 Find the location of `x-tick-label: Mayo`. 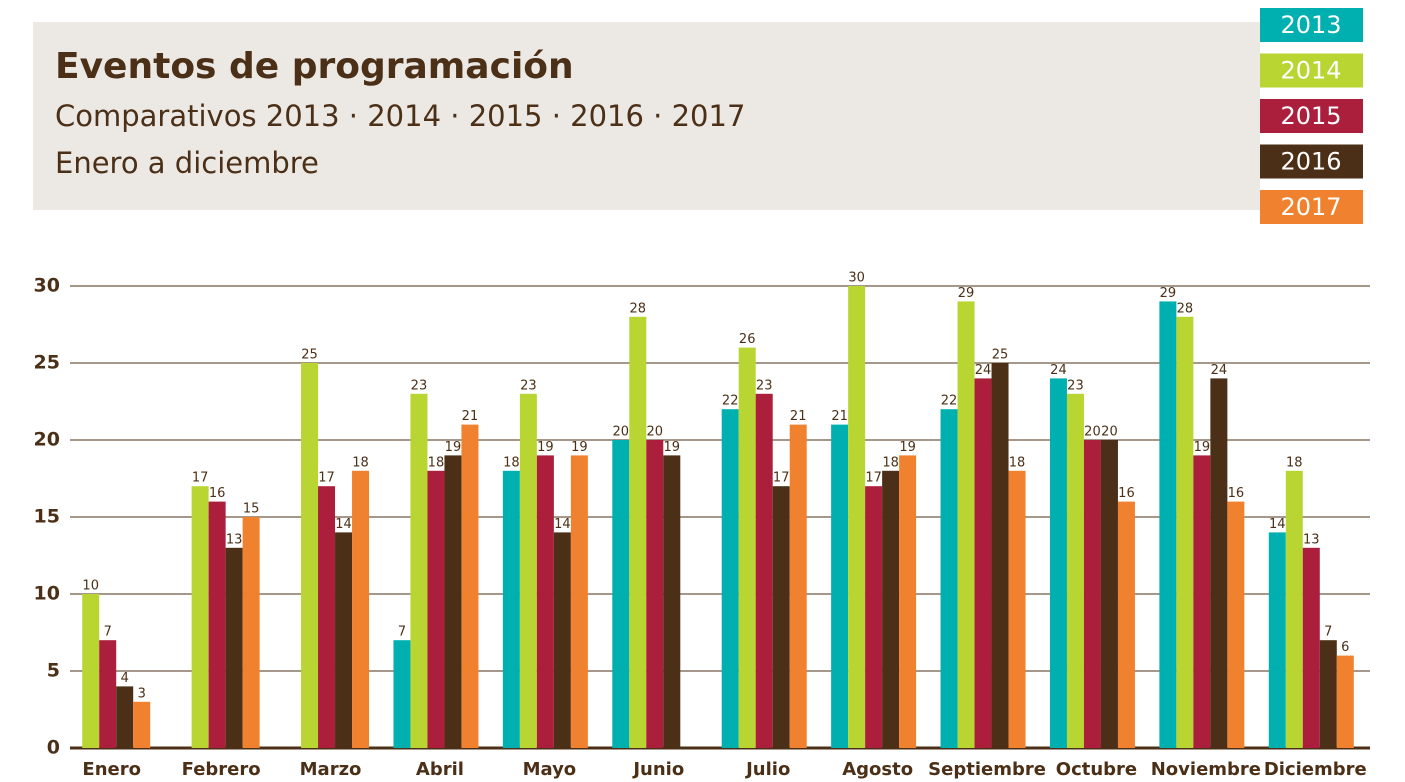

x-tick-label: Mayo is located at coordinates (550, 769).